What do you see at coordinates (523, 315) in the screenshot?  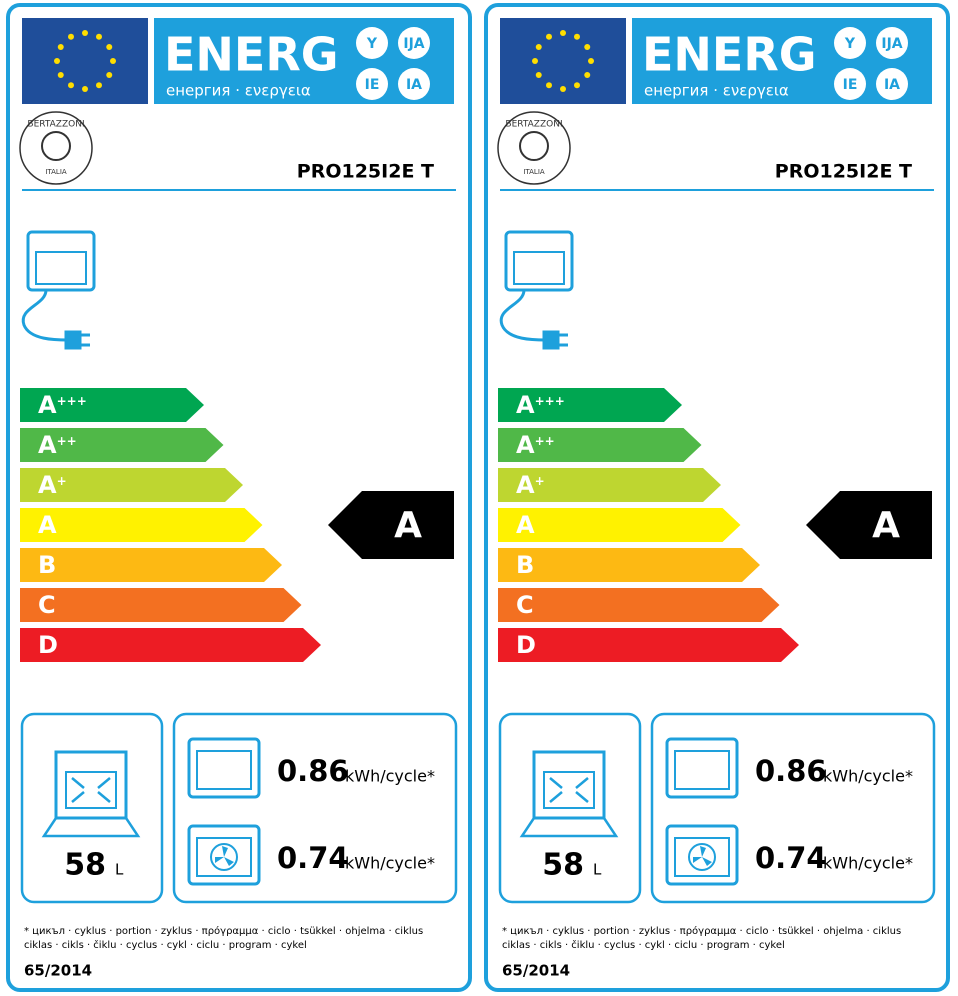 I see `cable-icon` at bounding box center [523, 315].